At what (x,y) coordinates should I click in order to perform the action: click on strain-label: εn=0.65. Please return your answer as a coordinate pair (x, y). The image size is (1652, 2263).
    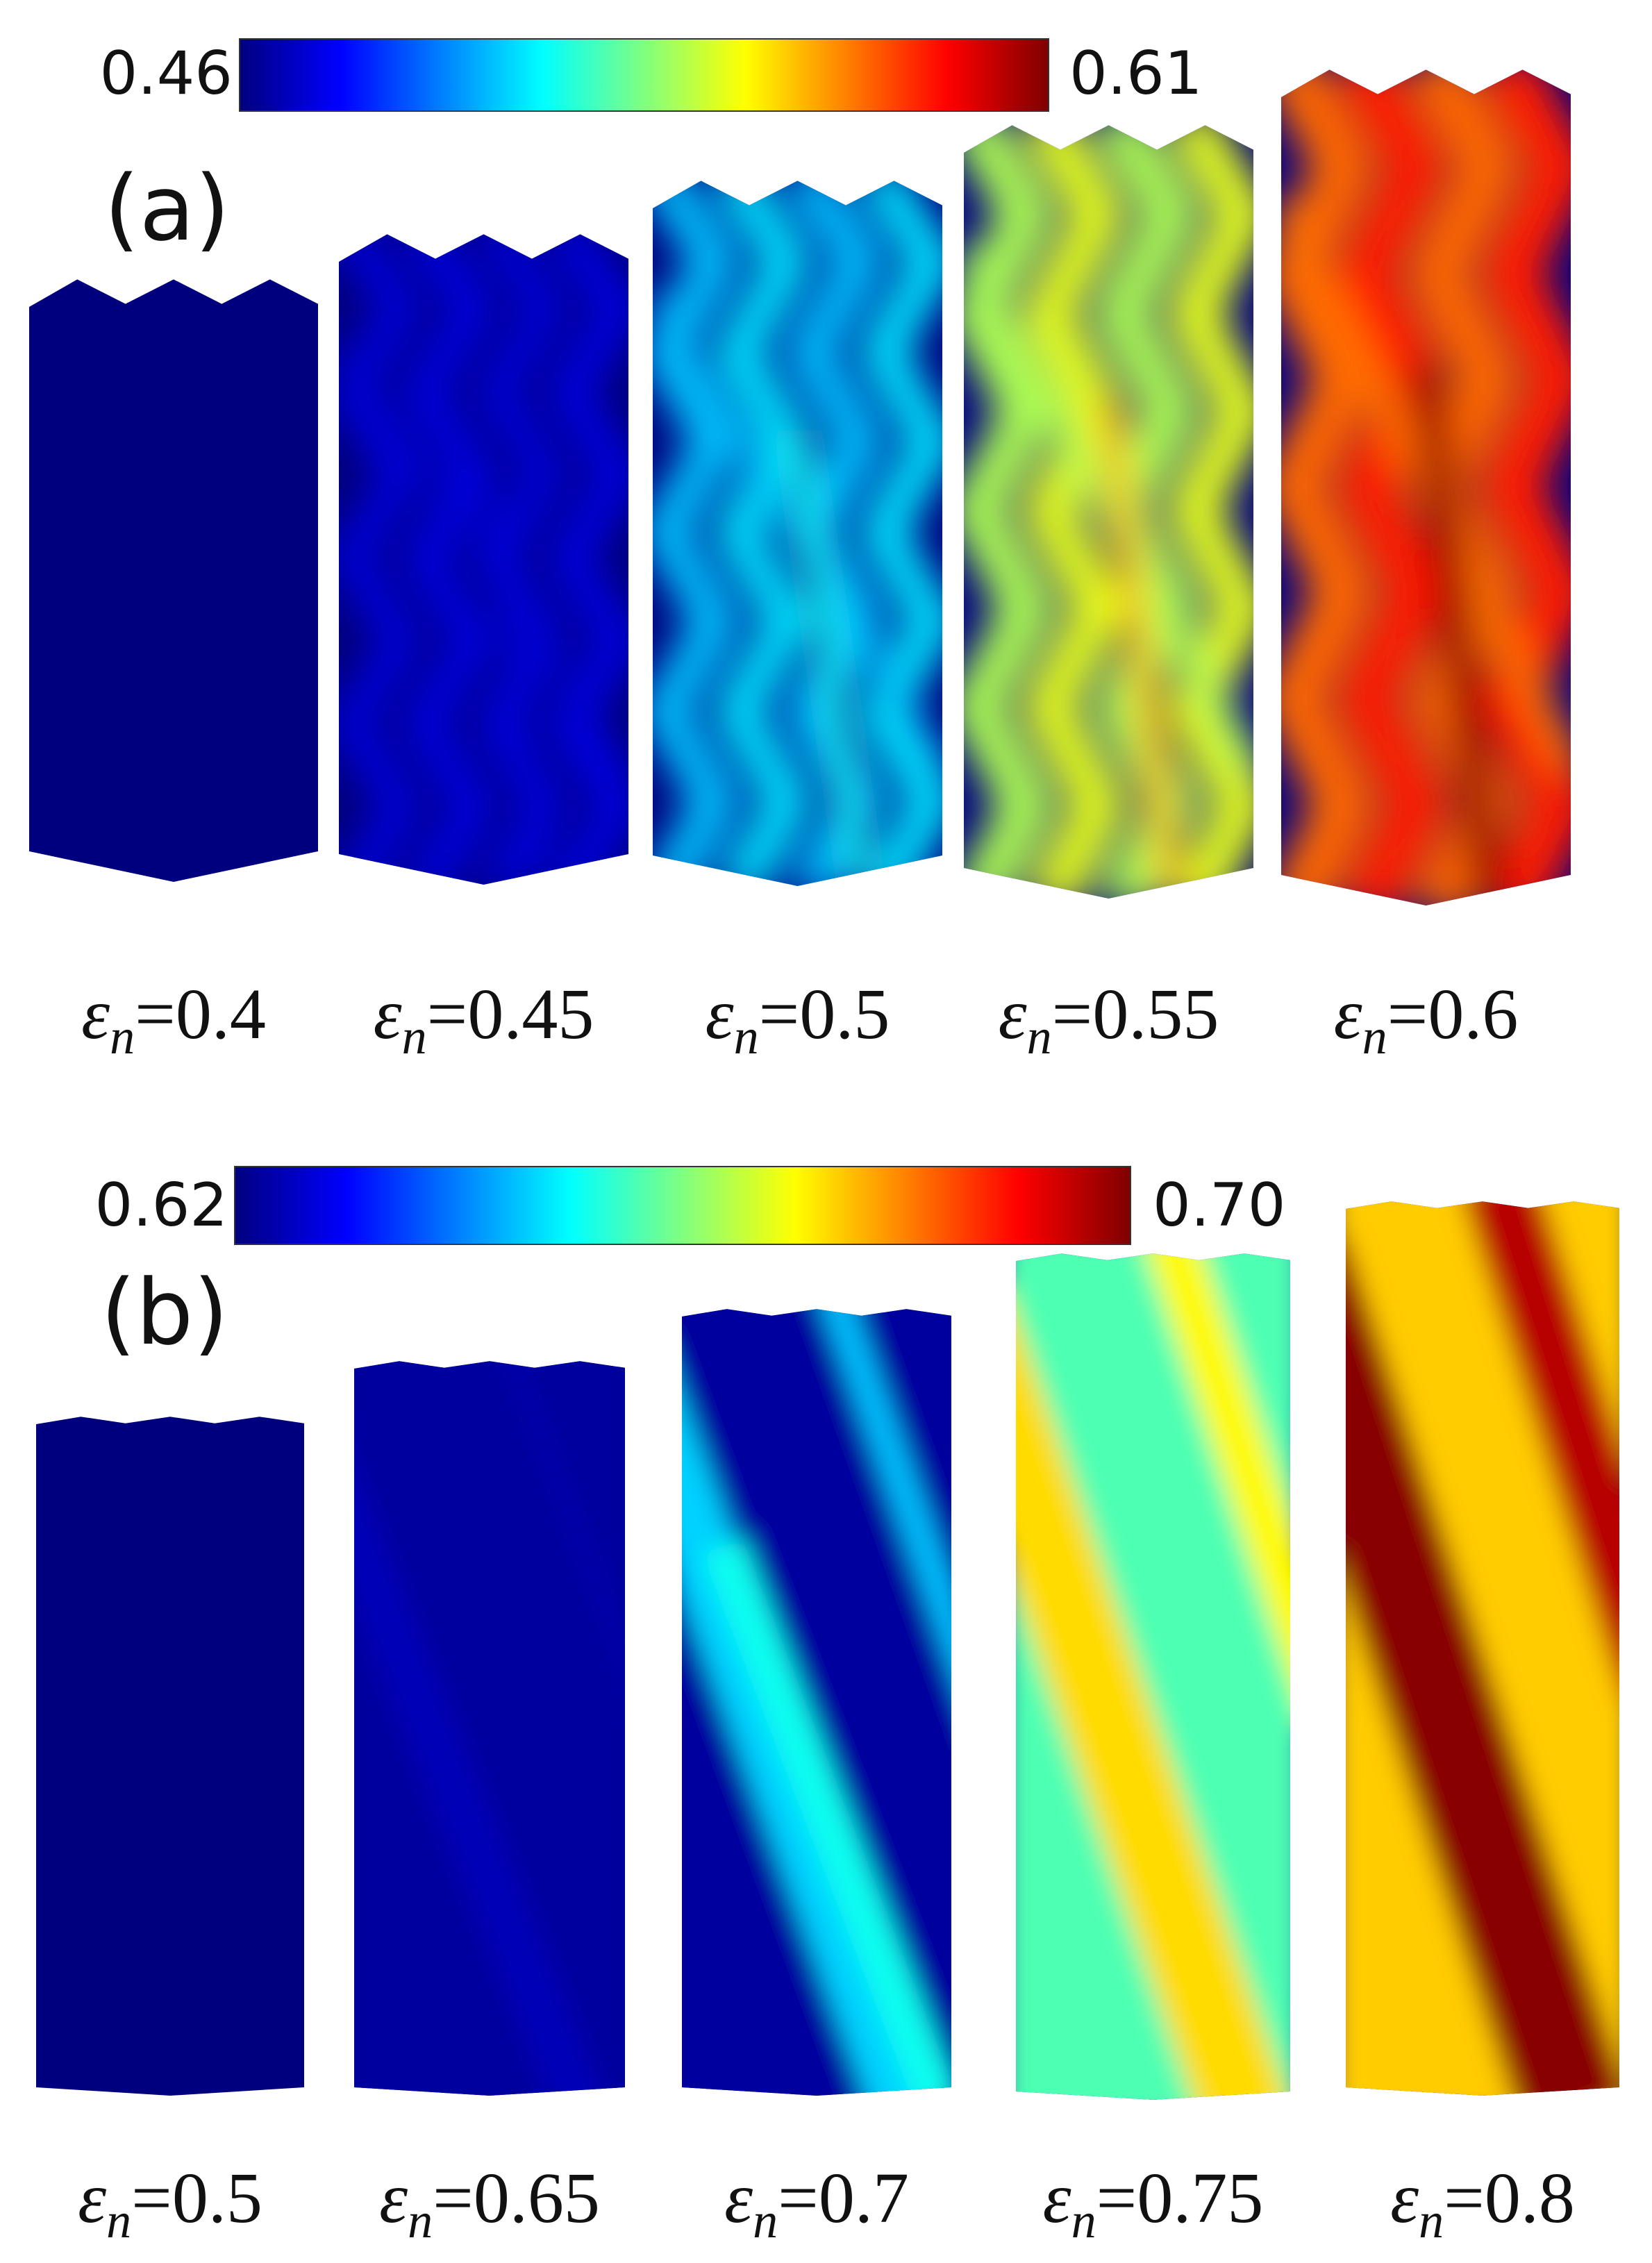
    Looking at the image, I should click on (489, 2203).